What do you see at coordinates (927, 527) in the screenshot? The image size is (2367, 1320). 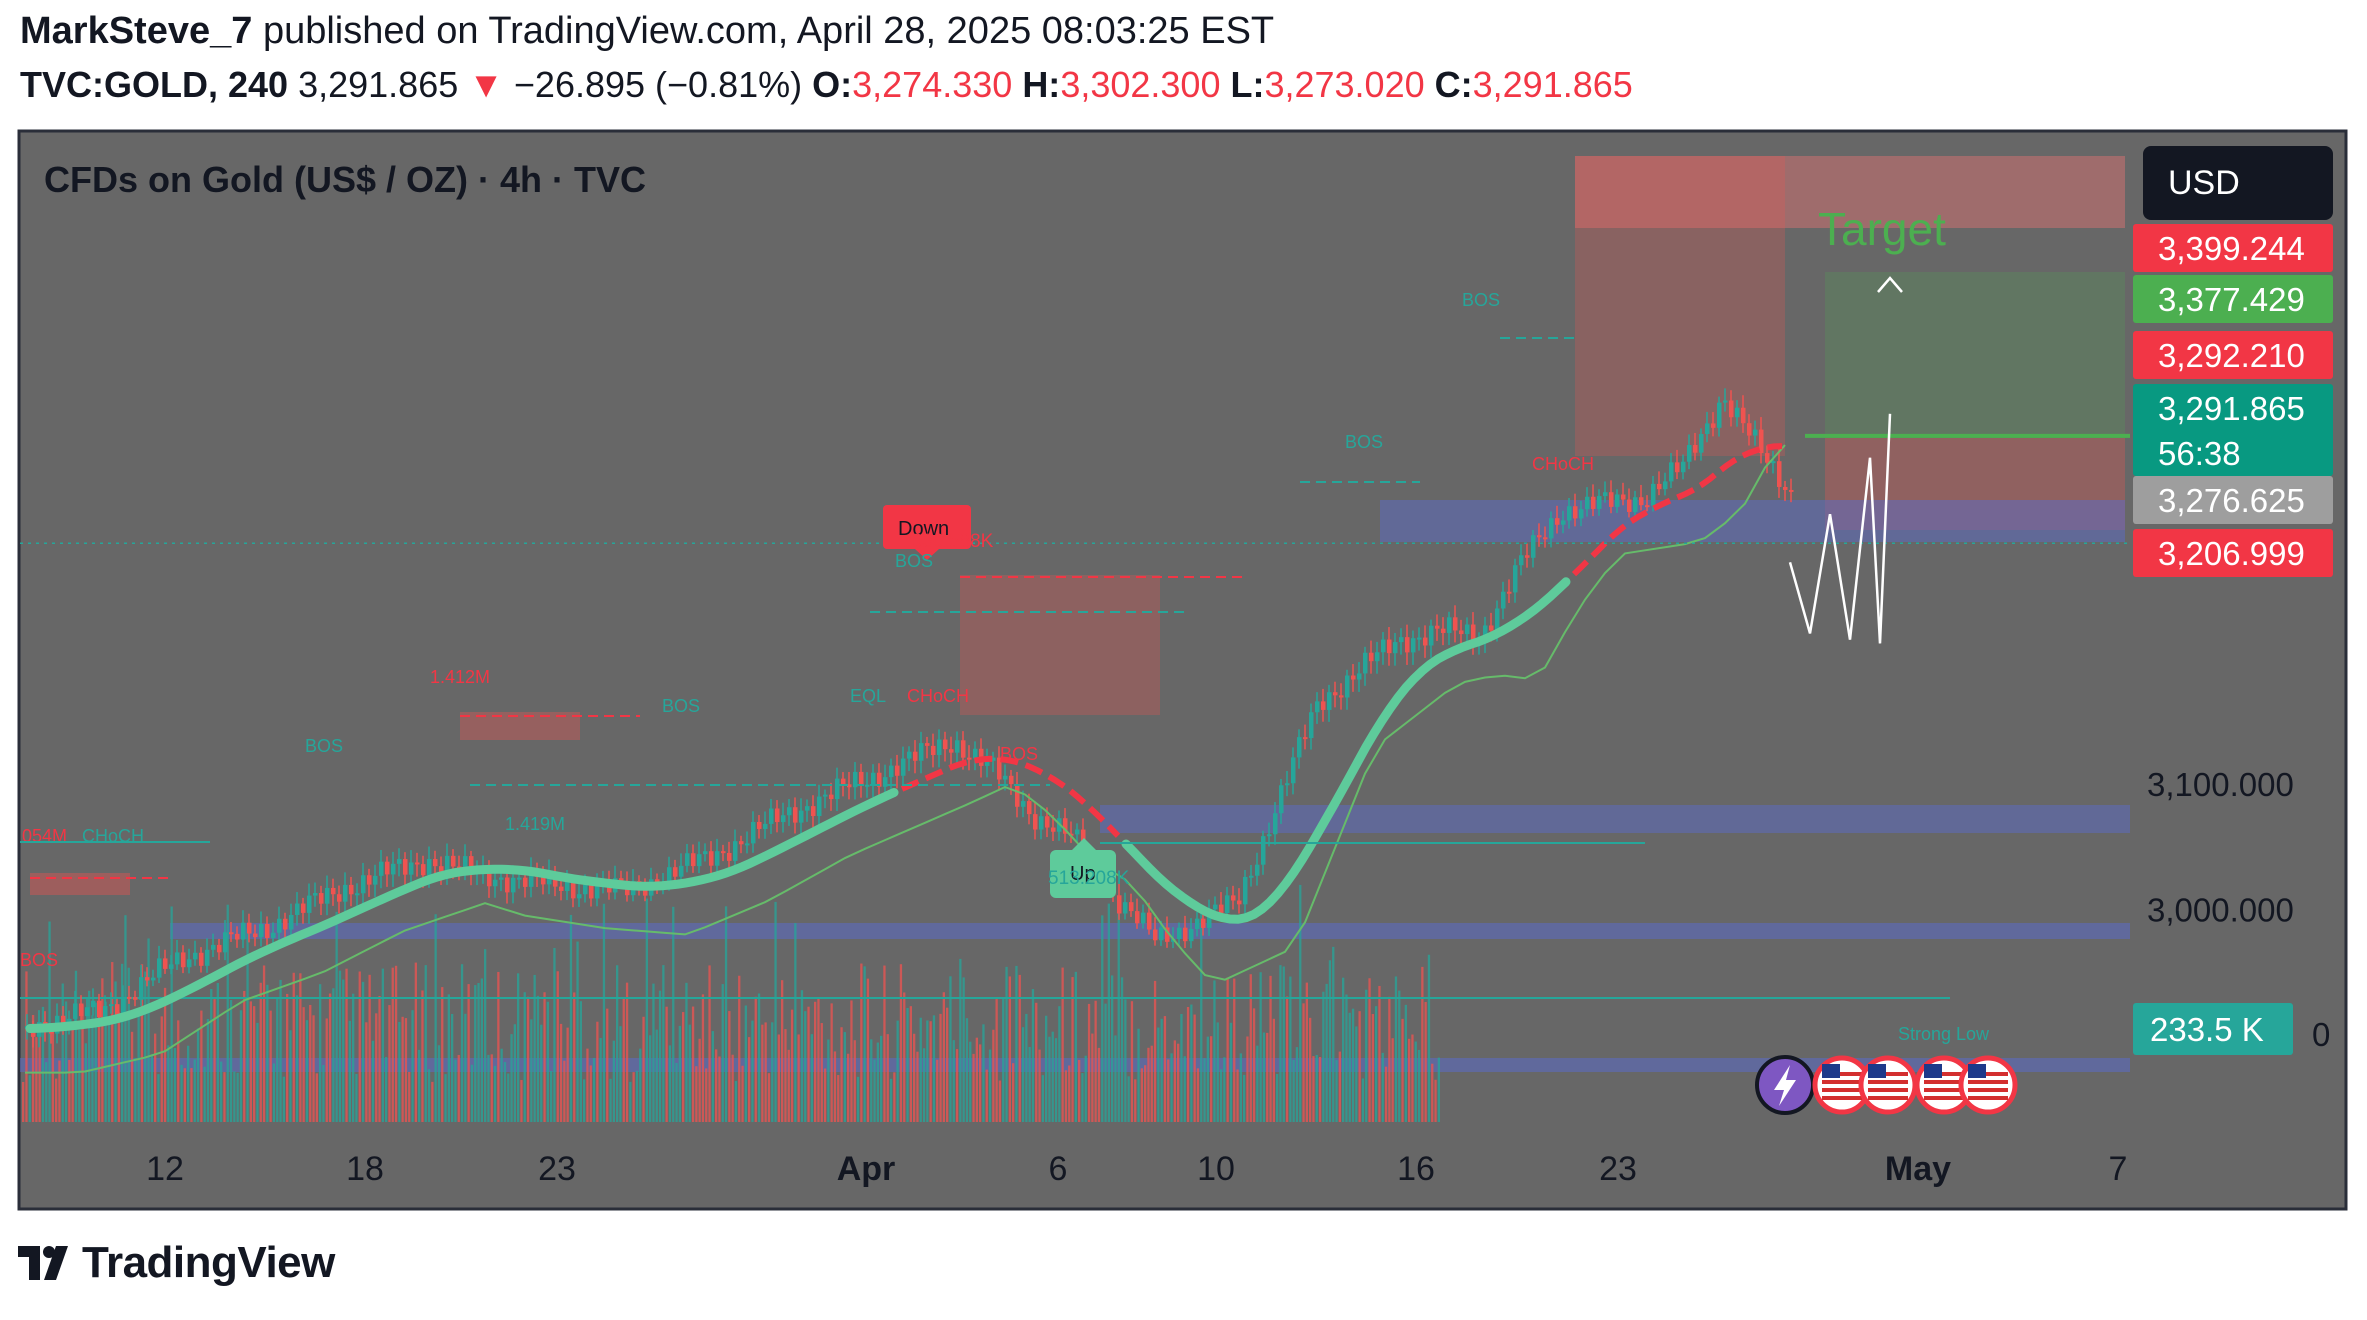 I see `down-signal-box` at bounding box center [927, 527].